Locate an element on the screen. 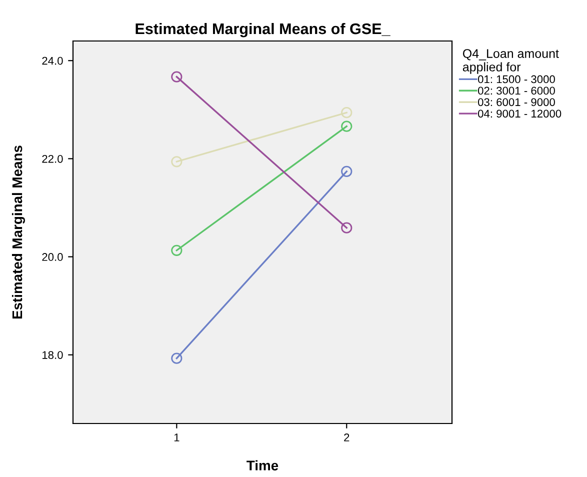 Image resolution: width=587 pixels, height=477 pixels. x-axis-title: Time is located at coordinates (262, 465).